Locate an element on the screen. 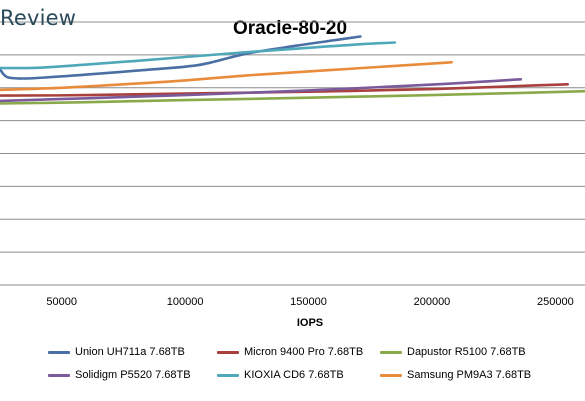 The height and width of the screenshot is (401, 585). legend-label: Solidigm P5520 7.68TB is located at coordinates (133, 375).